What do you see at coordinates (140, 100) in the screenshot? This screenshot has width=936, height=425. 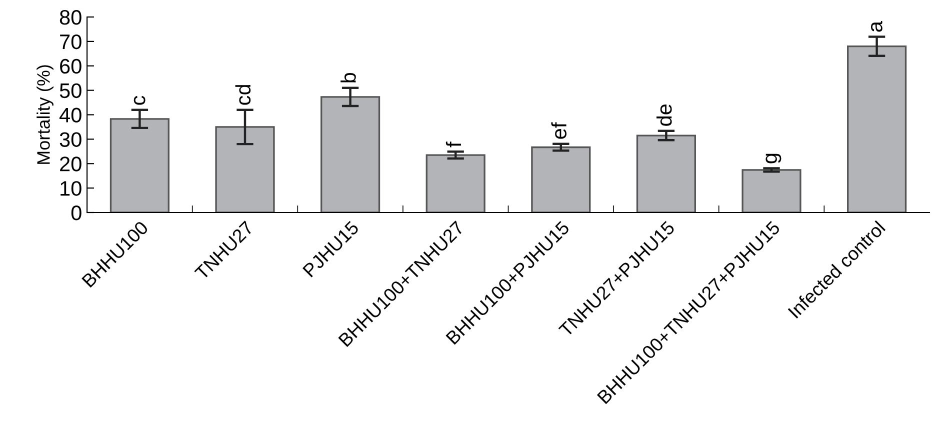 I see `annotation: c` at bounding box center [140, 100].